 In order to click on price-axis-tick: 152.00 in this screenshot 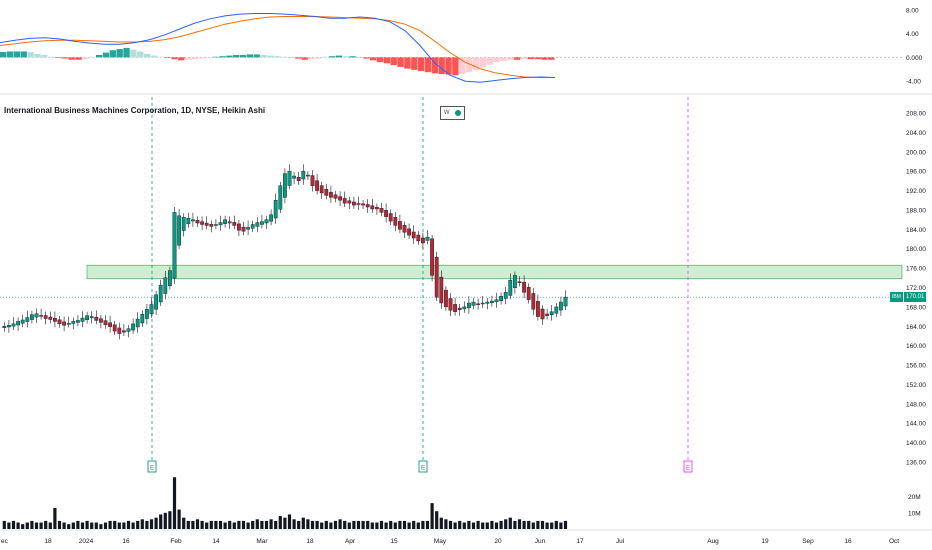, I will do `click(916, 385)`.